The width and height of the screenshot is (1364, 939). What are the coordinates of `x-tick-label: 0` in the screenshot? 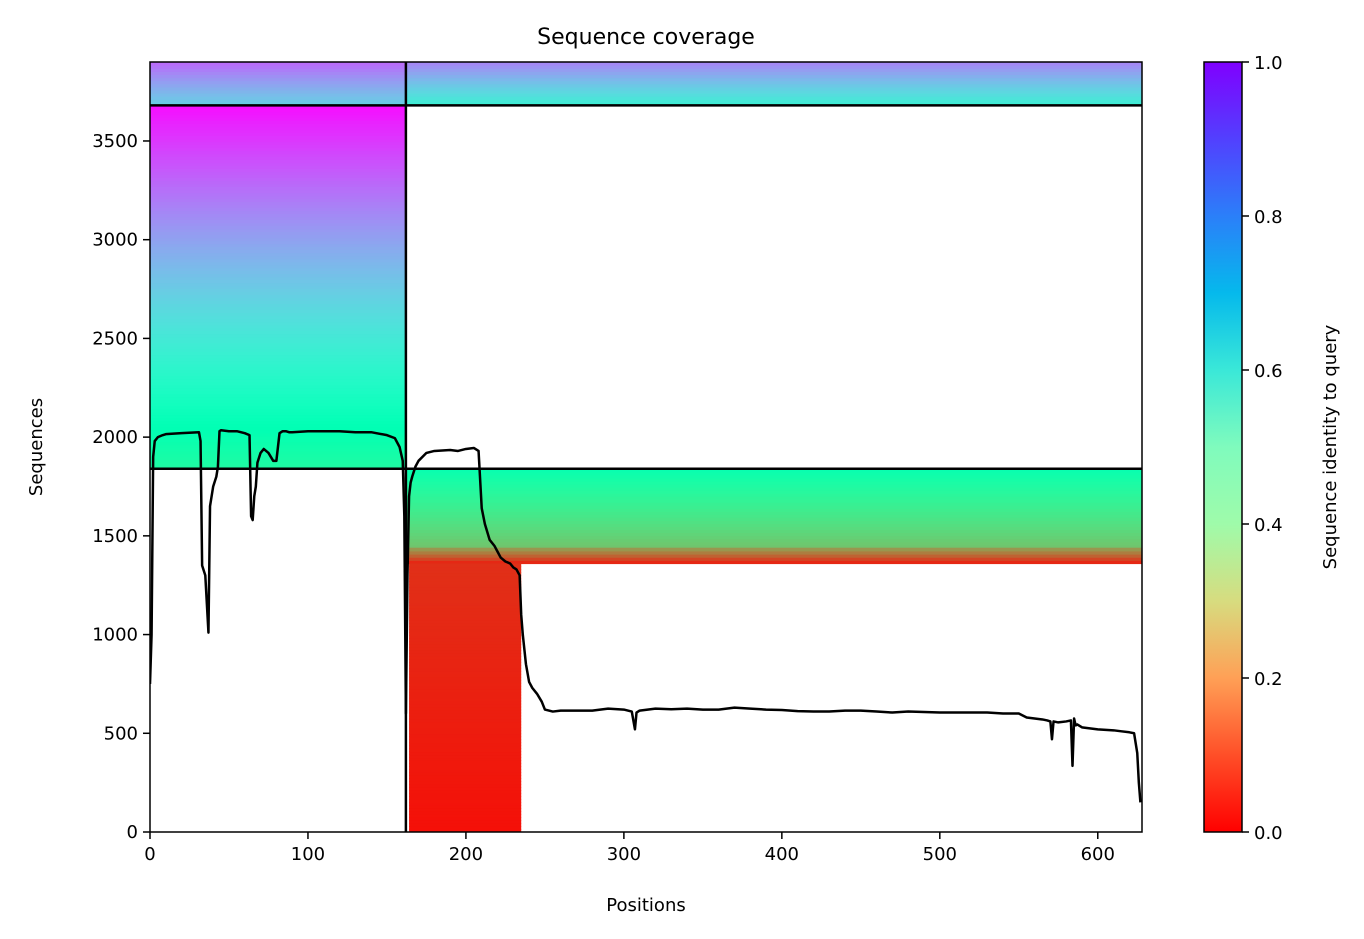 It's located at (149, 854).